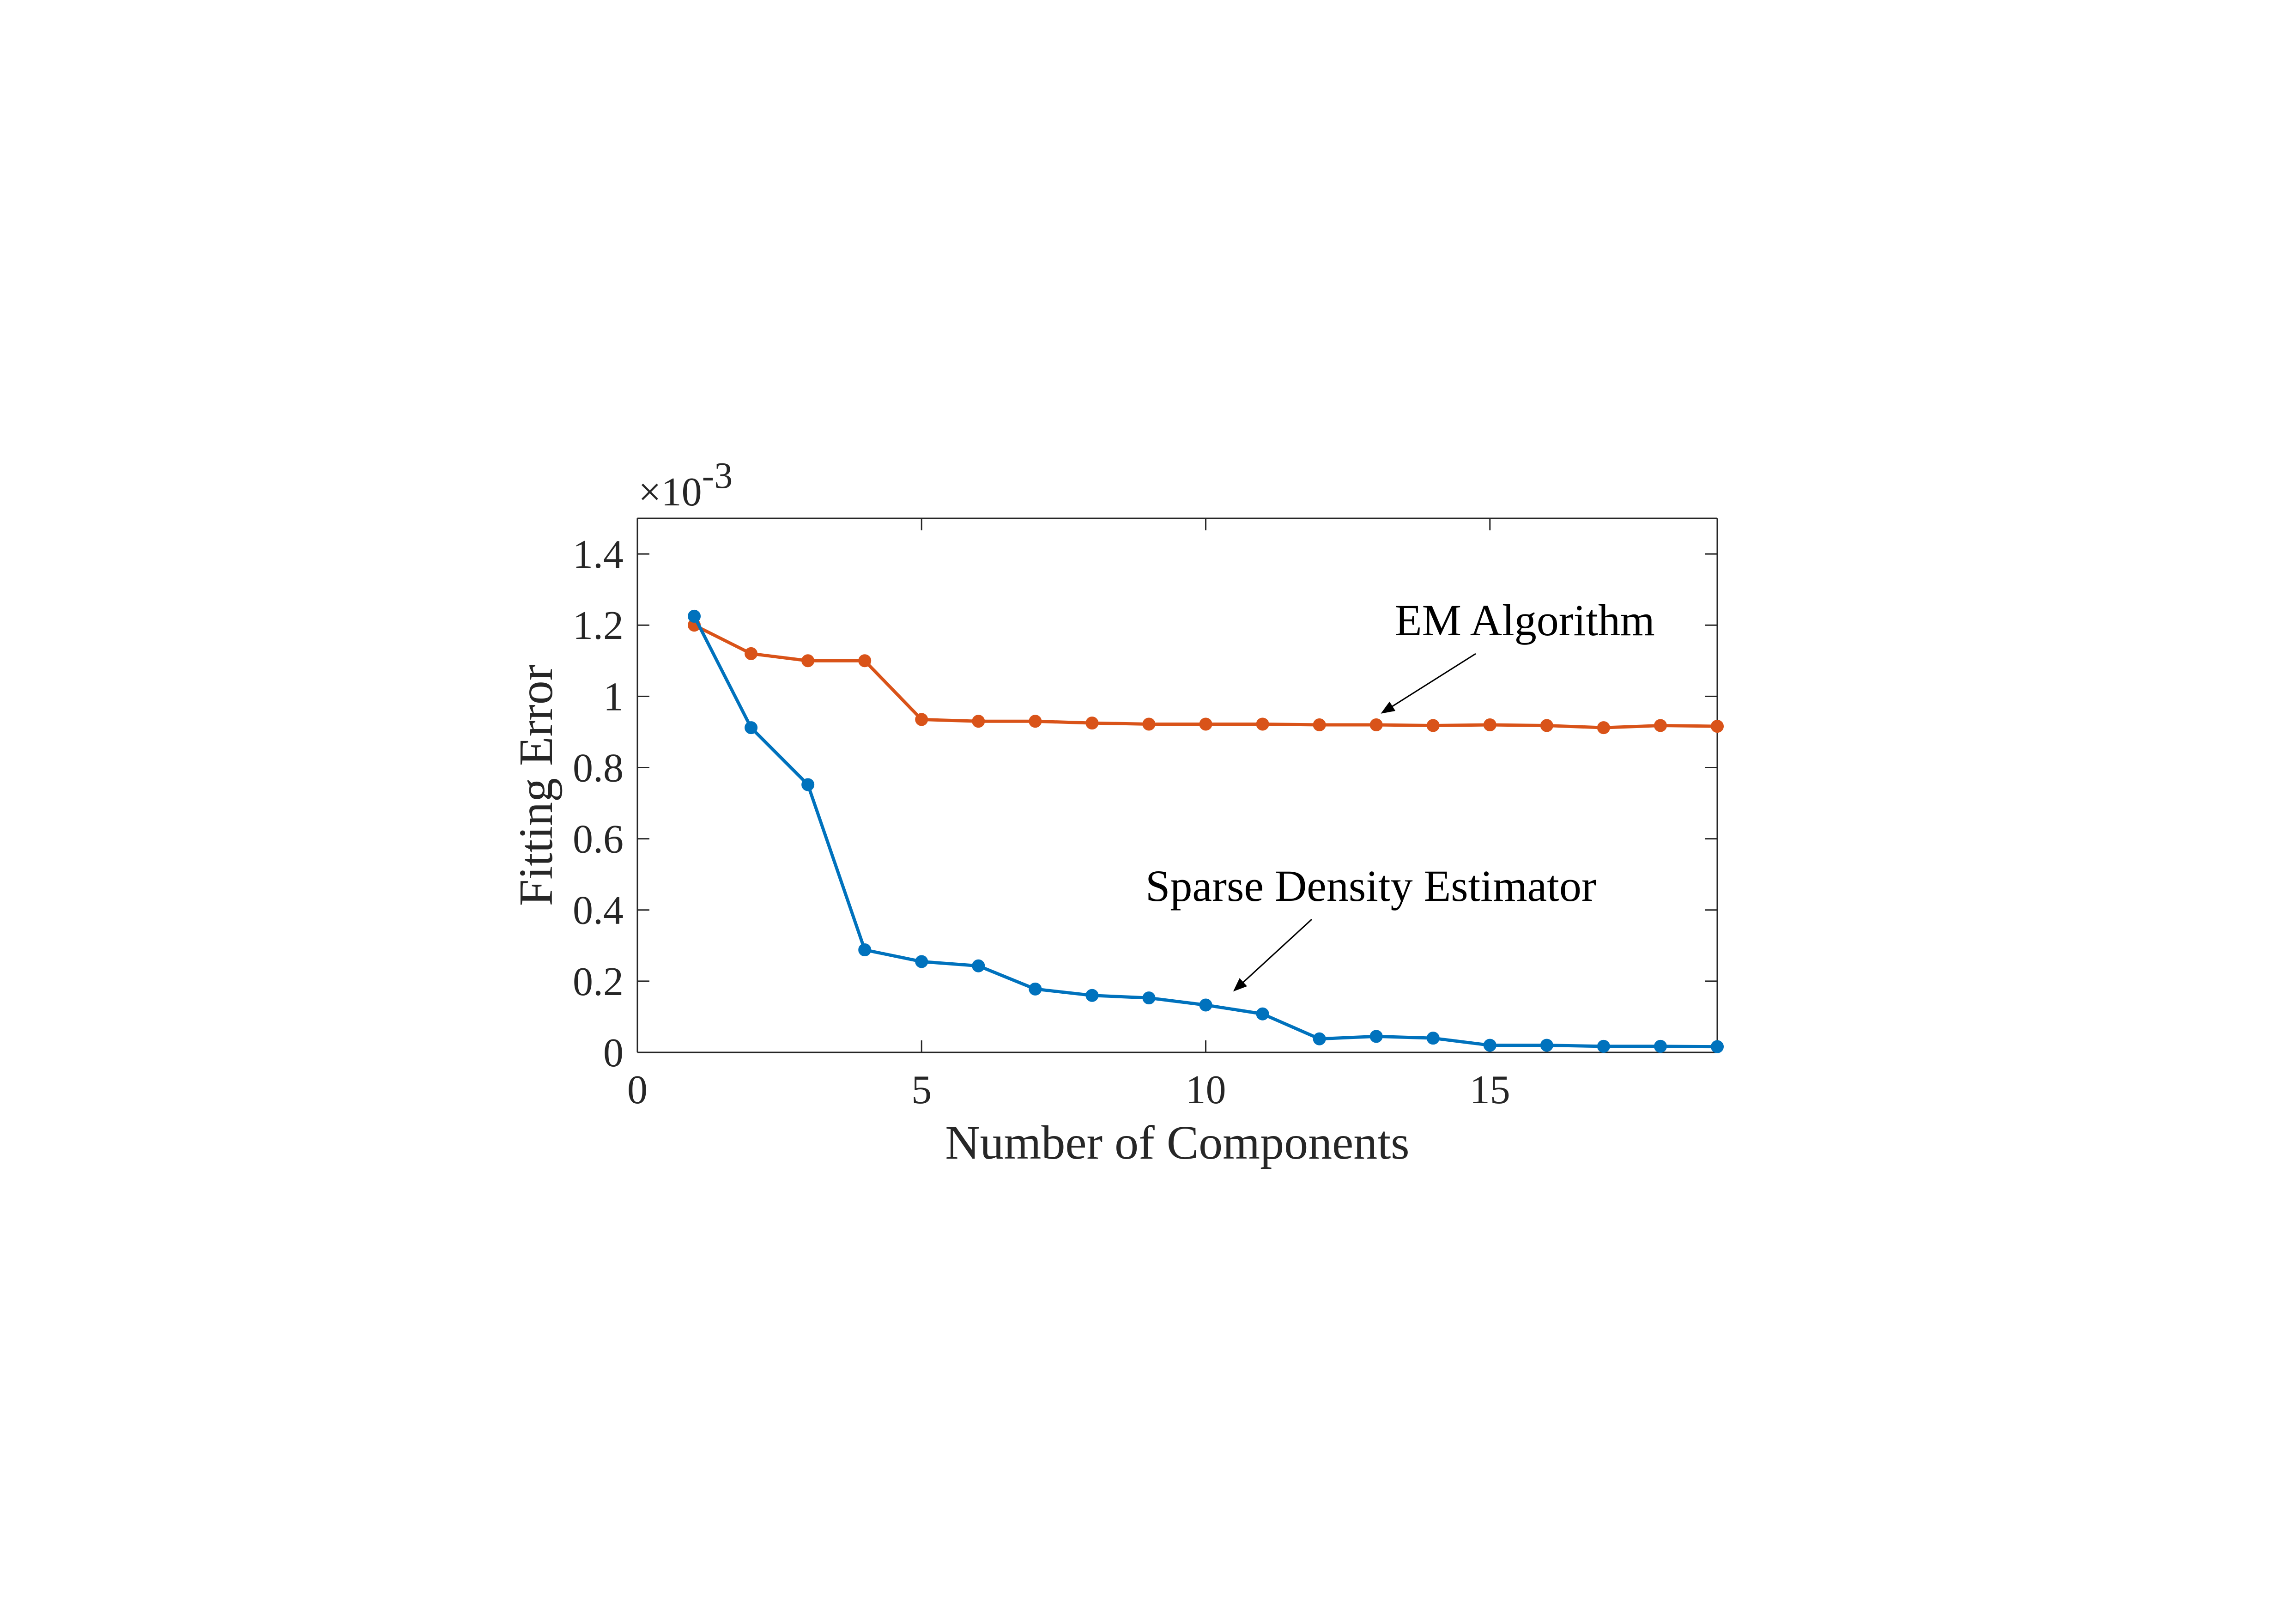 The image size is (2296, 1622). What do you see at coordinates (1525, 620) in the screenshot?
I see `annotation-text: EM Algorithm` at bounding box center [1525, 620].